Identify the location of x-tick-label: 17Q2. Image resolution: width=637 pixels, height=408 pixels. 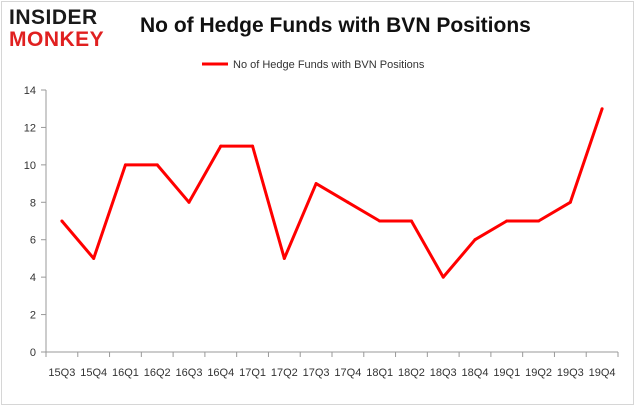
(284, 373).